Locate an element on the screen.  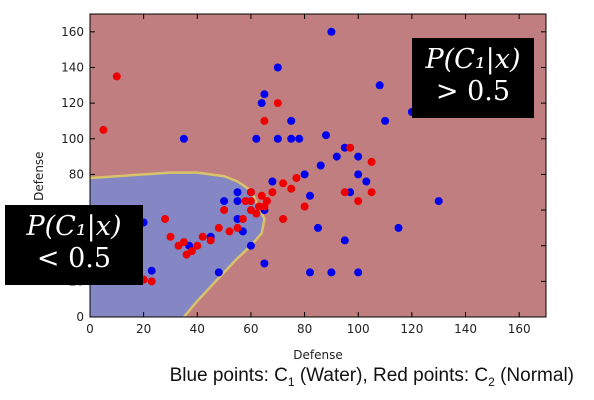
x-tick-label: 60 is located at coordinates (250, 329).